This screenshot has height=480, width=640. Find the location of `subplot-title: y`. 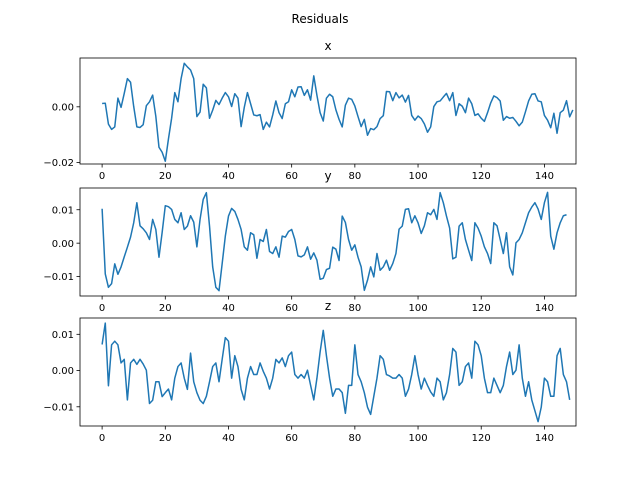

subplot-title: y is located at coordinates (327, 176).